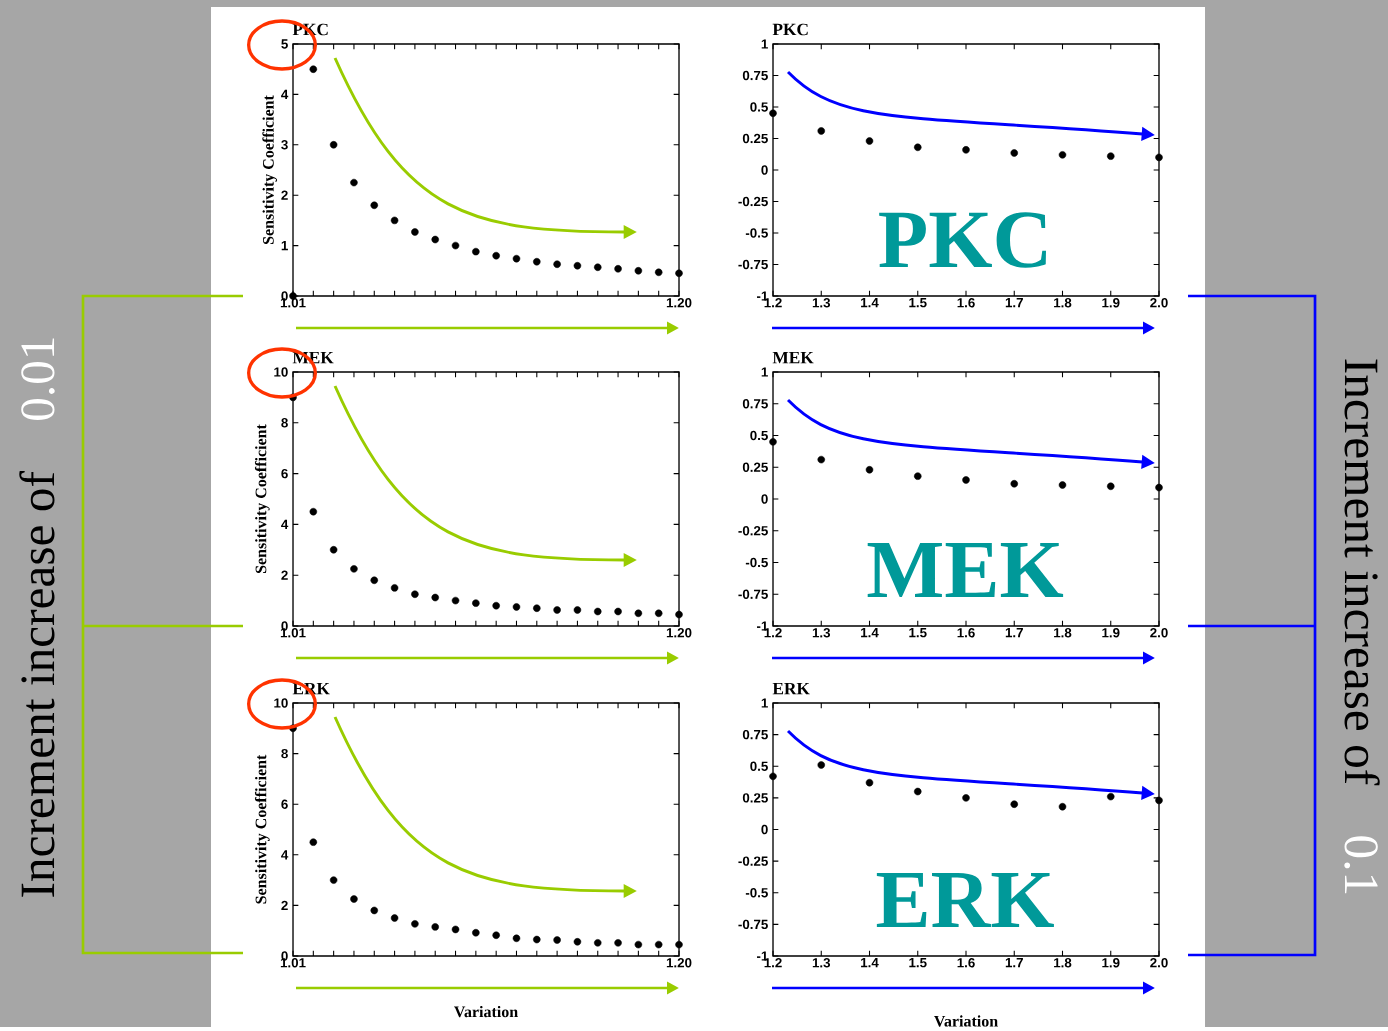 This screenshot has width=1388, height=1031. I want to click on y-axis-title: Sensitivity Coefficient, so click(270, 169).